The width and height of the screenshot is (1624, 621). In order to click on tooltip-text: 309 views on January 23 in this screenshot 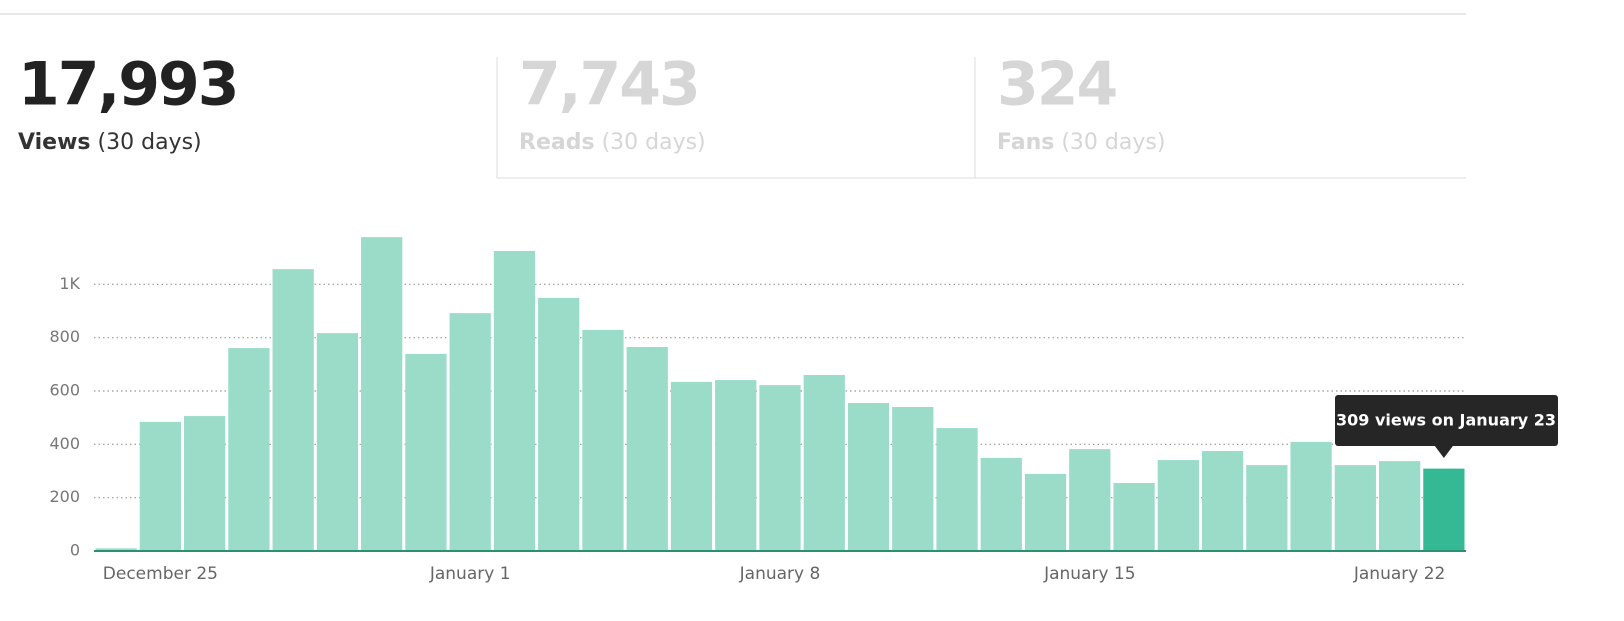, I will do `click(1446, 420)`.